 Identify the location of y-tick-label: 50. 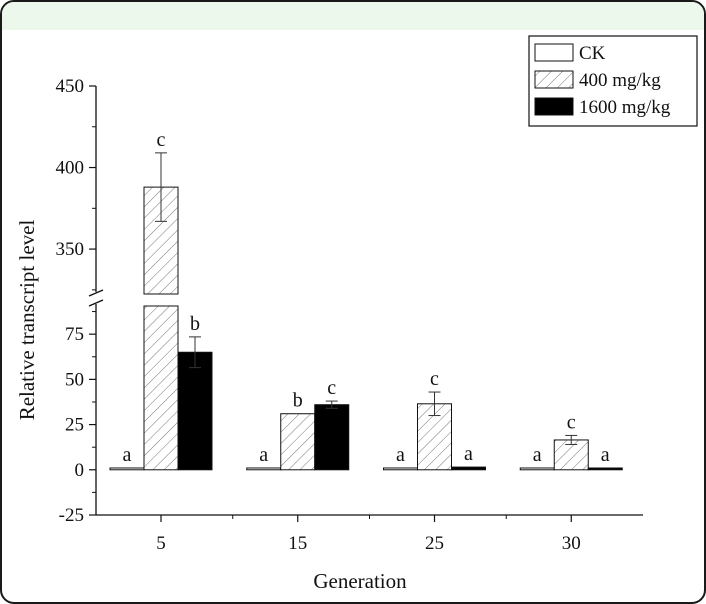
(74, 379).